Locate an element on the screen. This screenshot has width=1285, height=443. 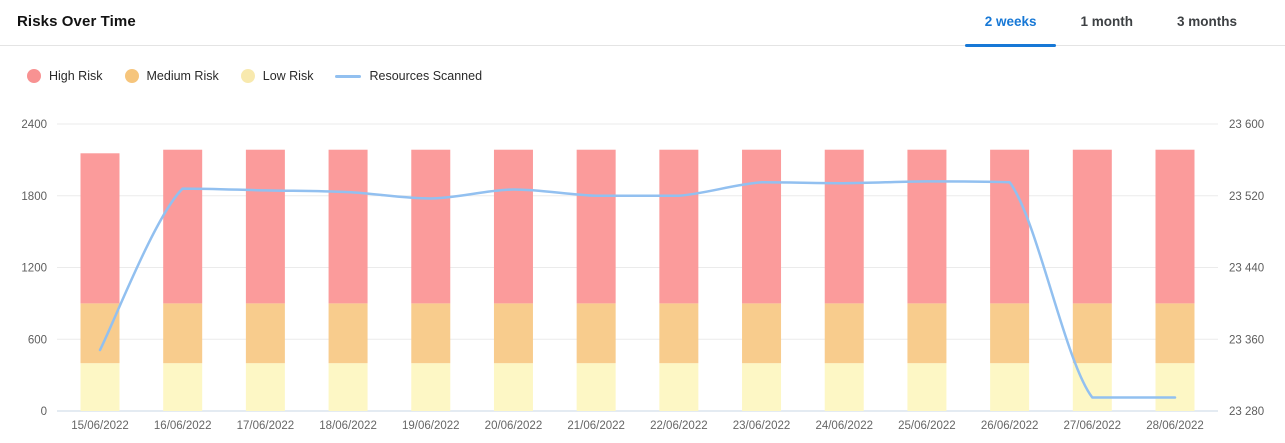
legend-item-low-risk: Low Risk is located at coordinates (277, 76).